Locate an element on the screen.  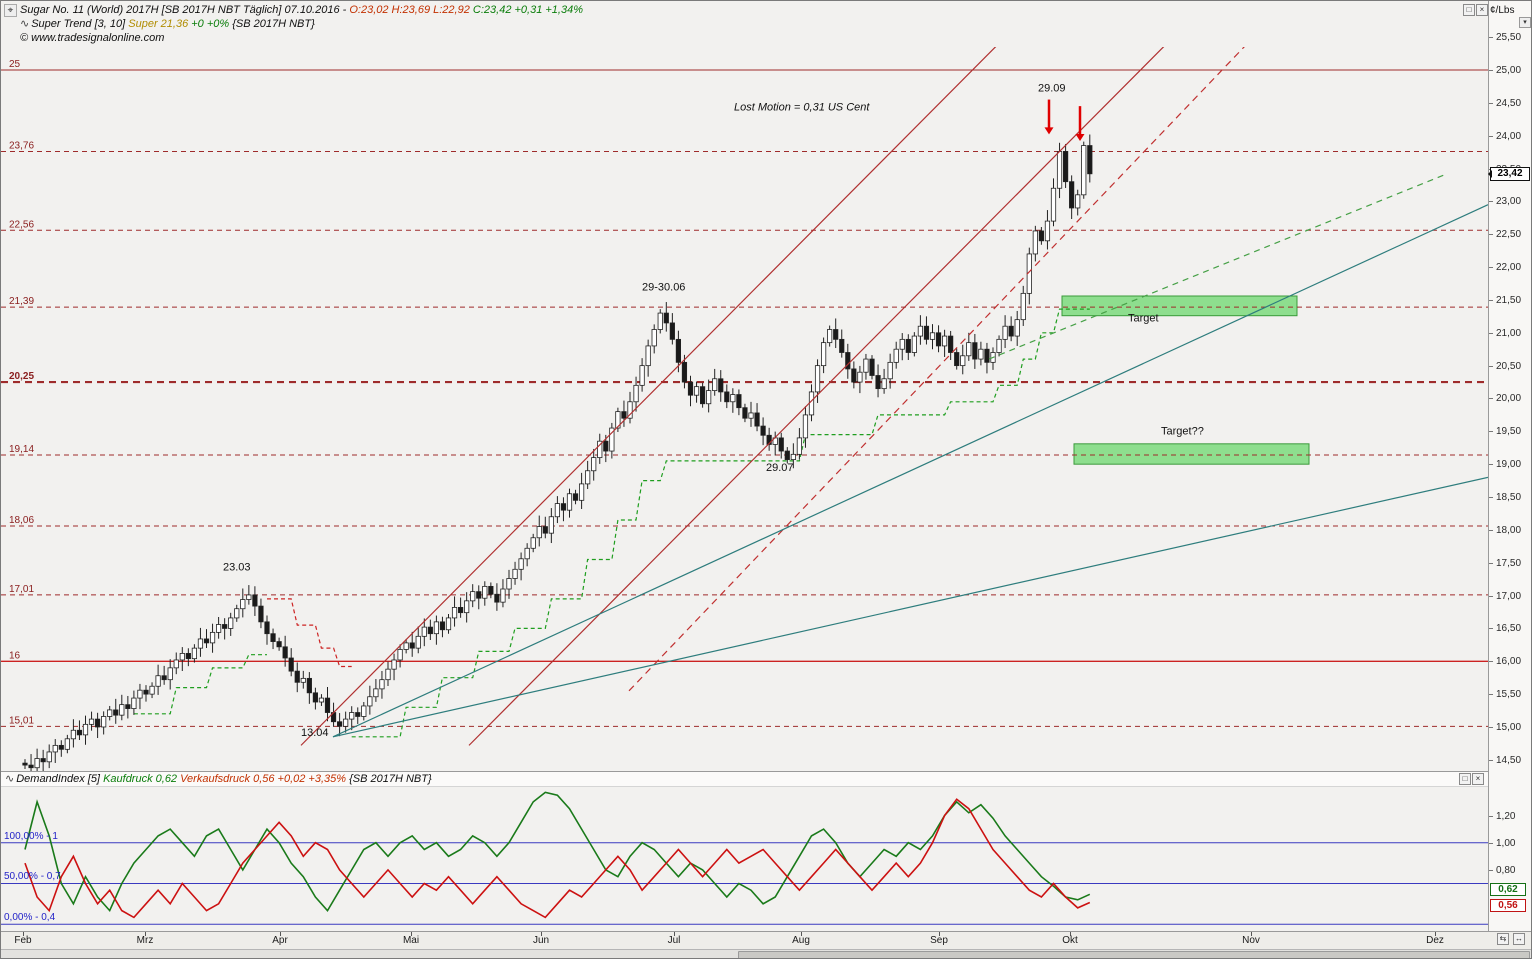
di-tick-label: 1,00 is located at coordinates (1506, 843).